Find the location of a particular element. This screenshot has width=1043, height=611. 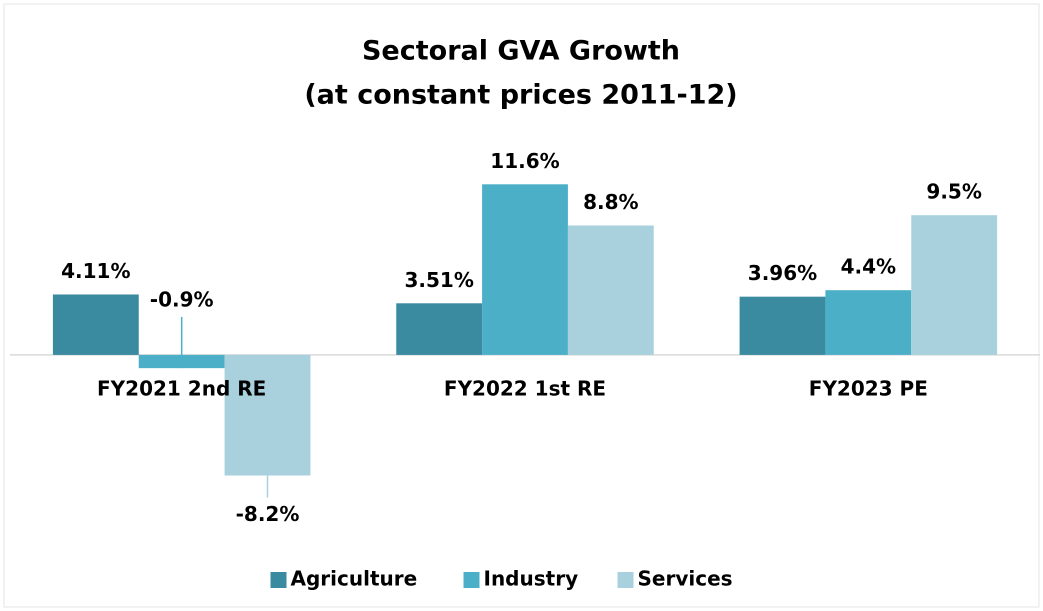

legend-label: Industry is located at coordinates (531, 579).